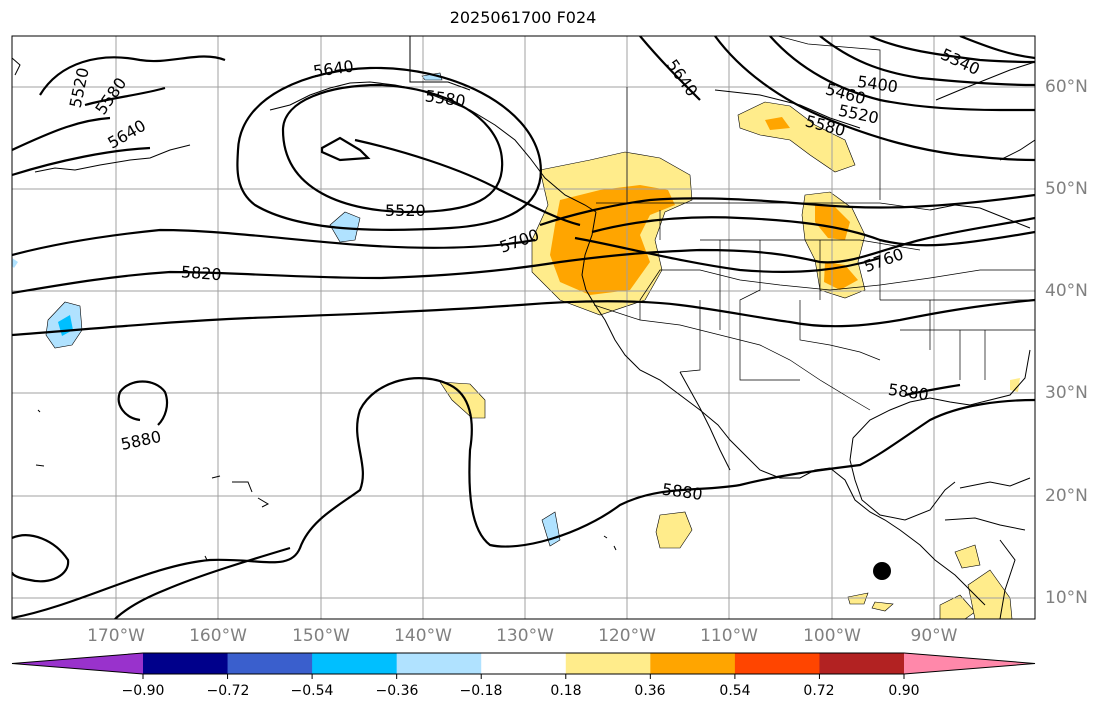 The height and width of the screenshot is (712, 1105). What do you see at coordinates (882, 571) in the screenshot?
I see `location-marker` at bounding box center [882, 571].